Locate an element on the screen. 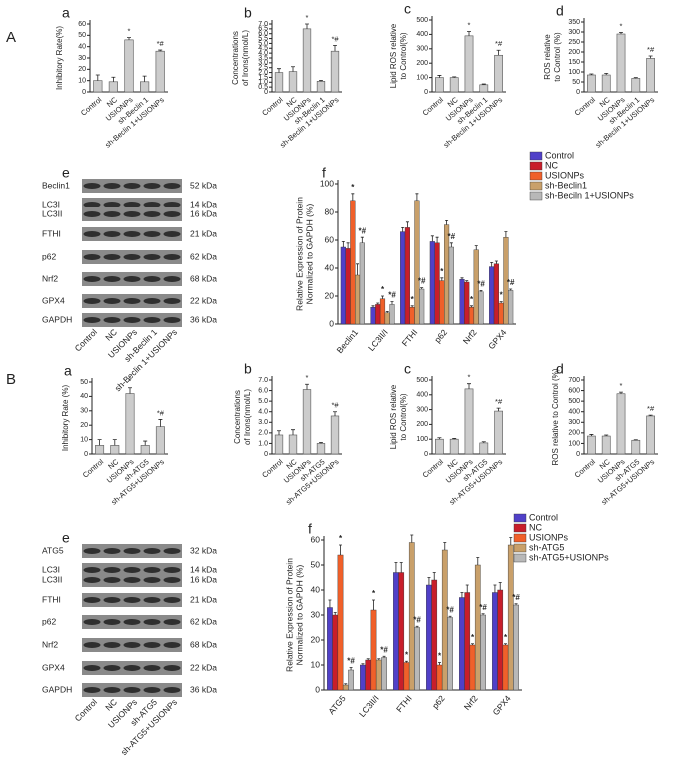  legend-label: Control is located at coordinates (559, 155).